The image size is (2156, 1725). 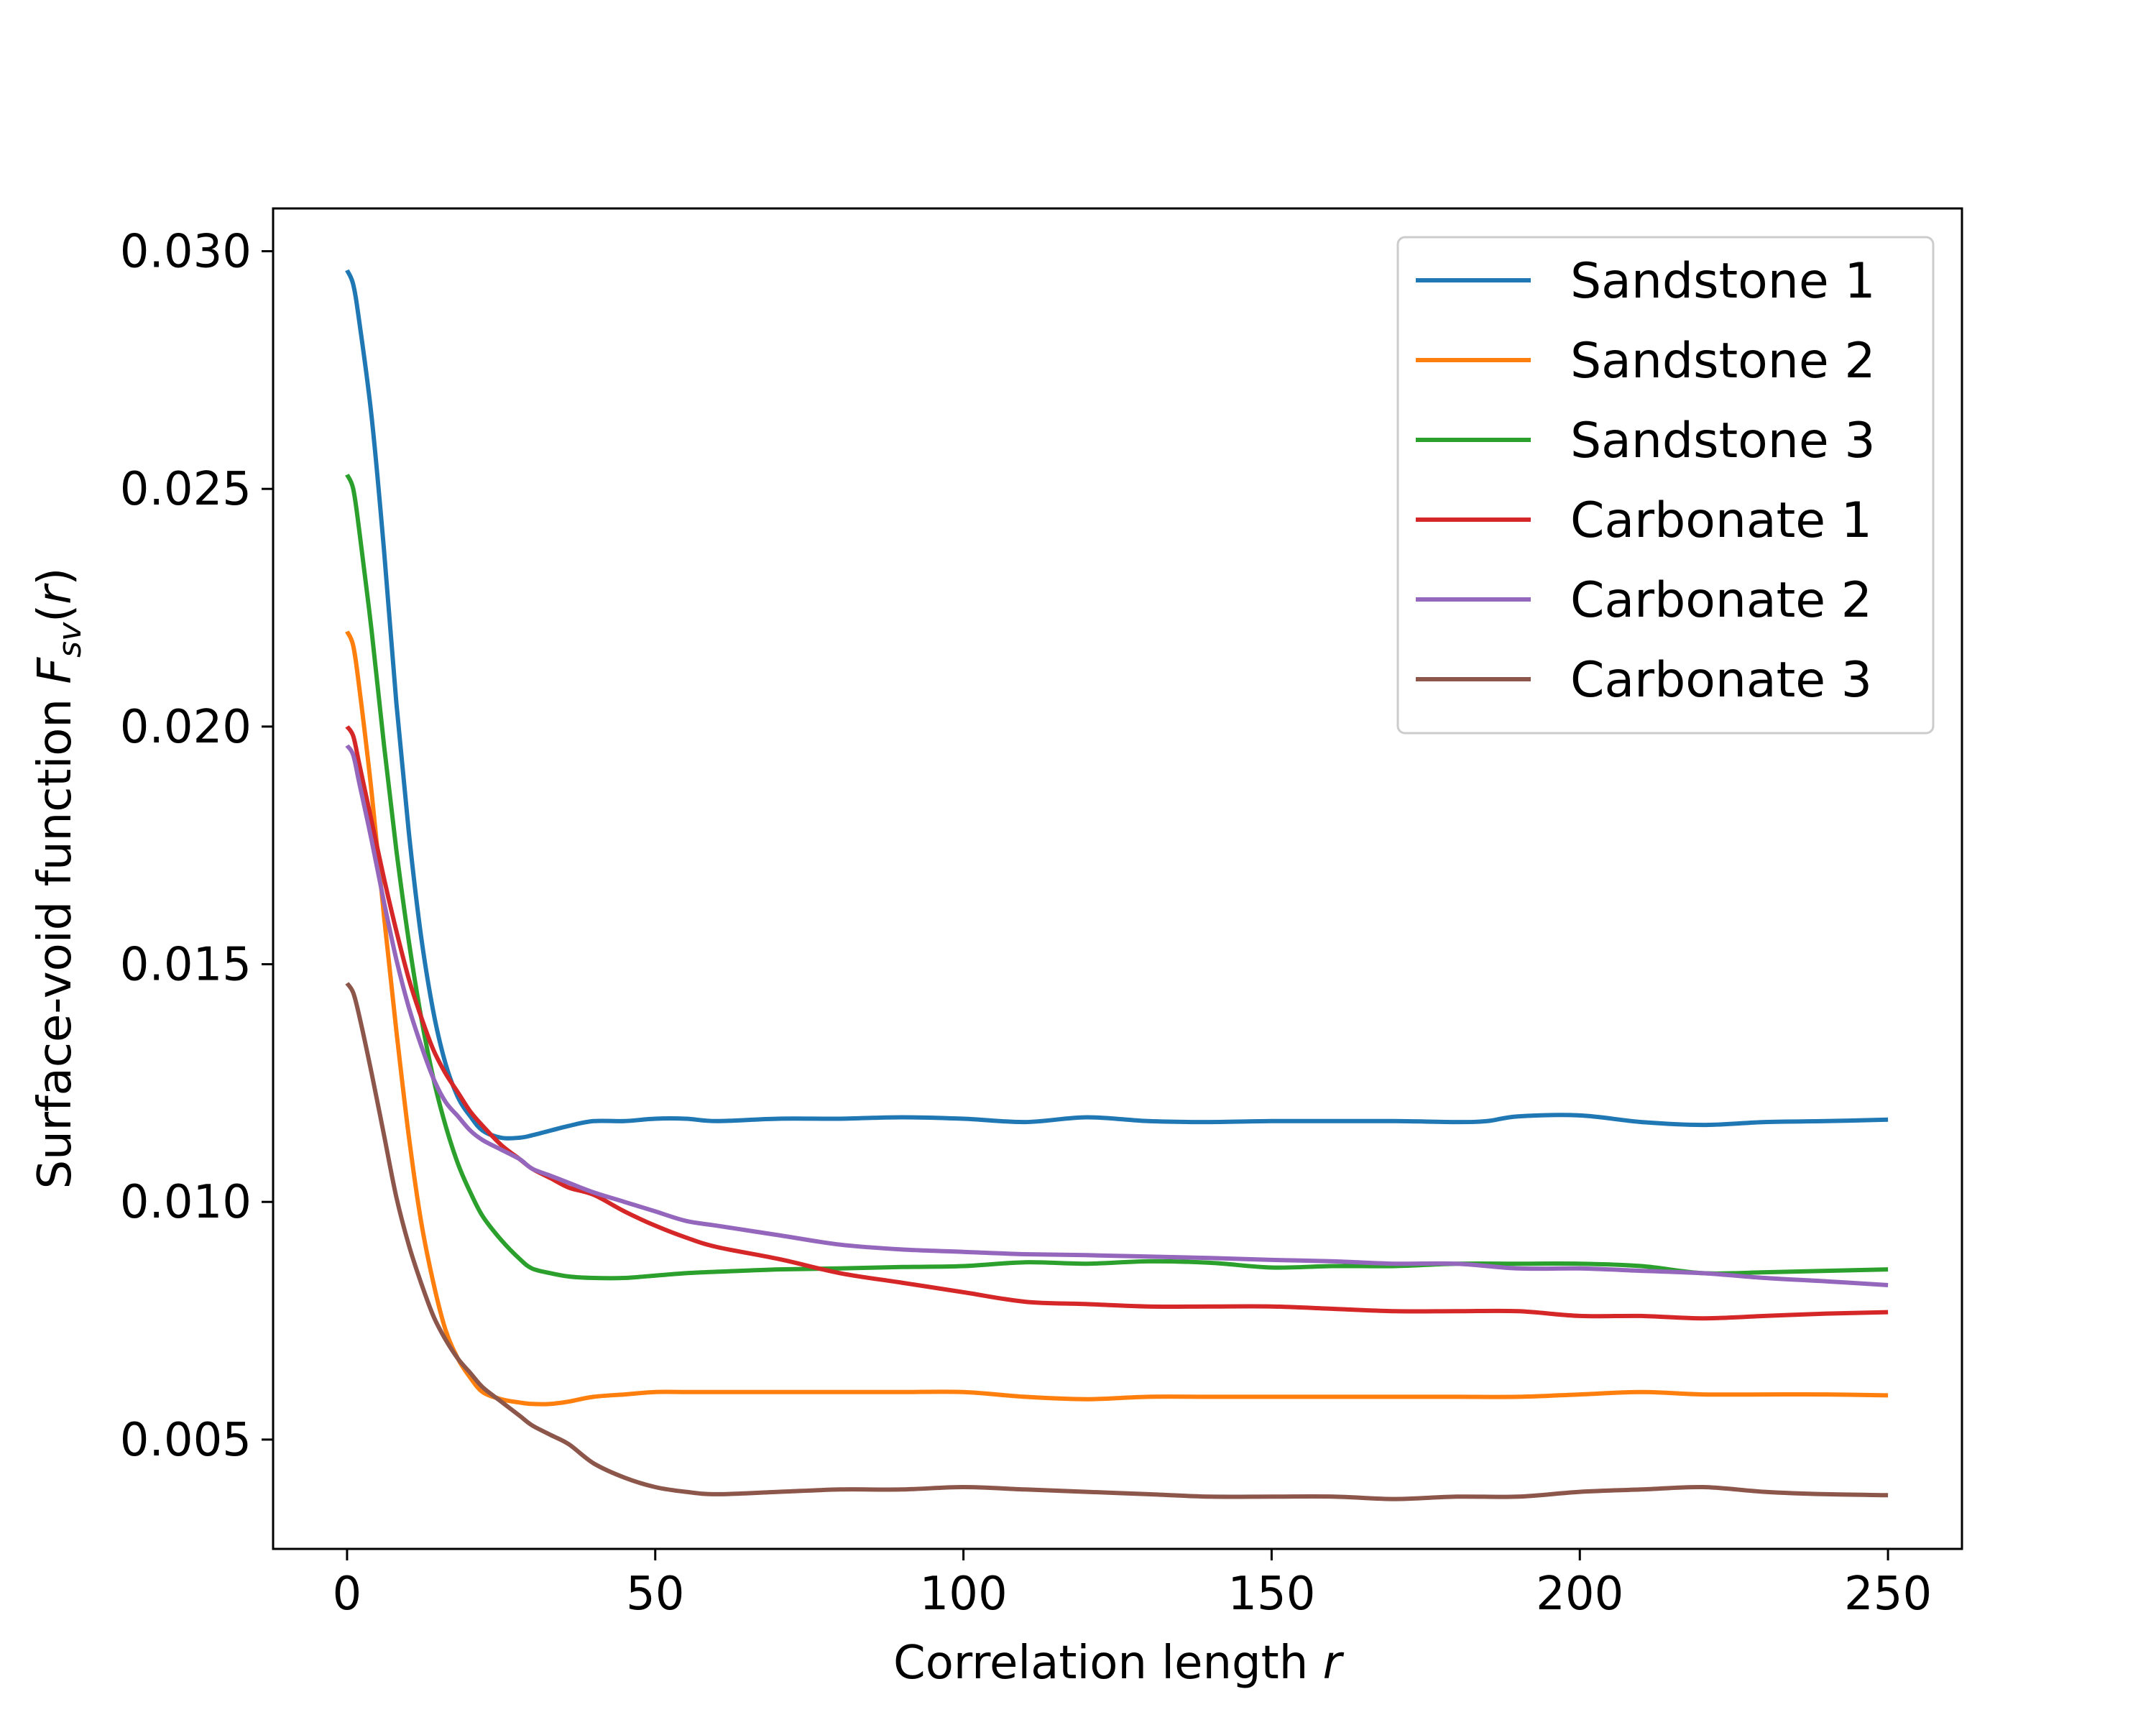 What do you see at coordinates (347, 1594) in the screenshot?
I see `x-tick-label: 0` at bounding box center [347, 1594].